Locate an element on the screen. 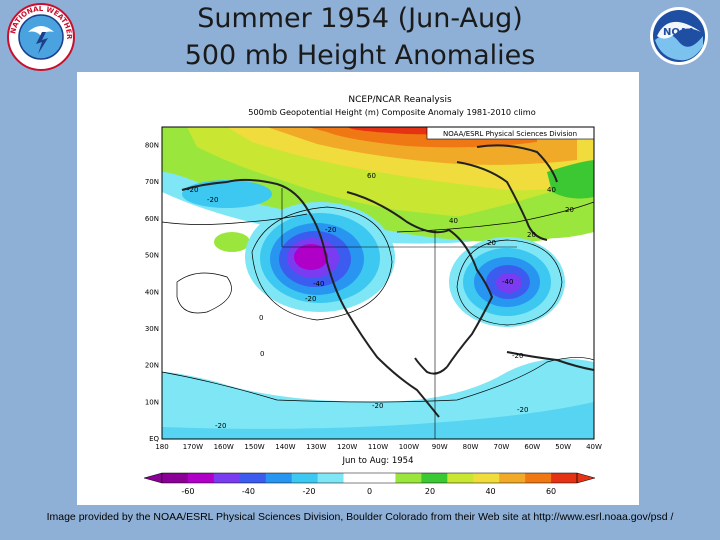 The width and height of the screenshot is (720, 540). source-tag: NOAA/ESRL Physical Sciences Division is located at coordinates (510, 134).